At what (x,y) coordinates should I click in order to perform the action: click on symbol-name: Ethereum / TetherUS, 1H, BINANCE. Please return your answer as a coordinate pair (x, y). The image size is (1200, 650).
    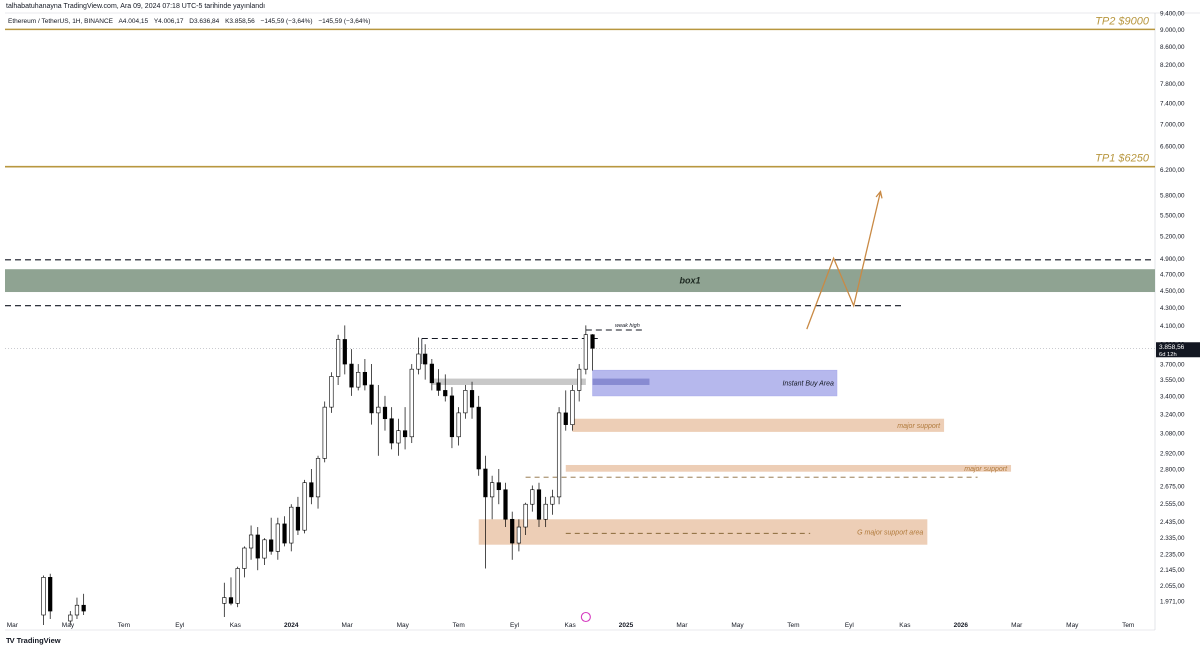
    Looking at the image, I should click on (61, 21).